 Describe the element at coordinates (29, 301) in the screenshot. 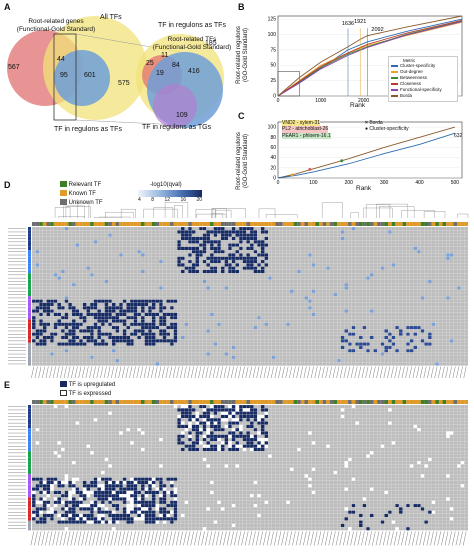

I see `row-cluster-color` at that location.